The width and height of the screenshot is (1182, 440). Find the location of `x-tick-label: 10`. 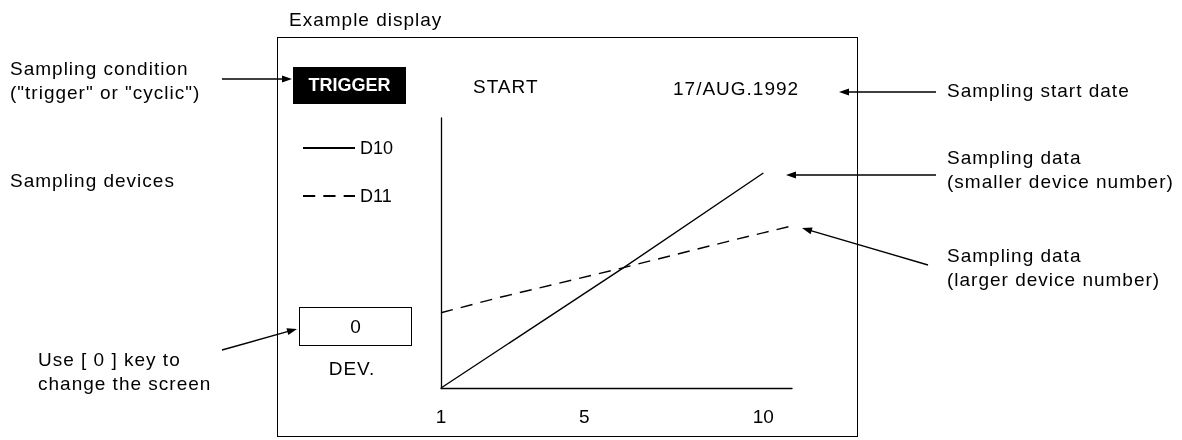

x-tick-label: 10 is located at coordinates (763, 416).